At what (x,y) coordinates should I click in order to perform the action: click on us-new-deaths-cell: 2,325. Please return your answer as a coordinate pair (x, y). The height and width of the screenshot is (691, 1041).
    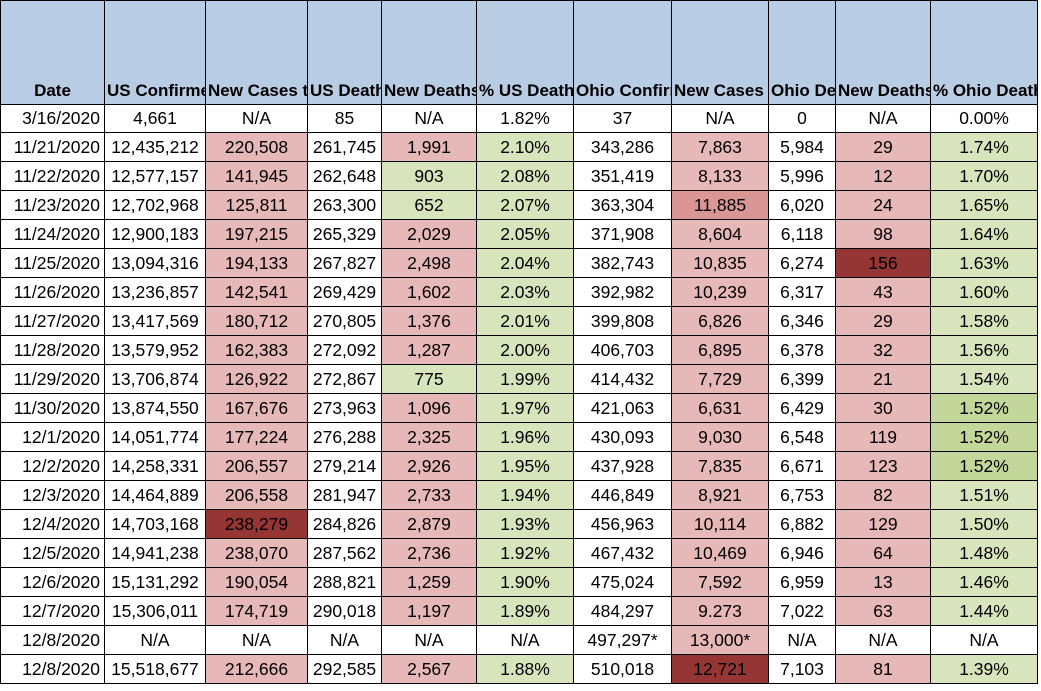
    Looking at the image, I should click on (429, 437).